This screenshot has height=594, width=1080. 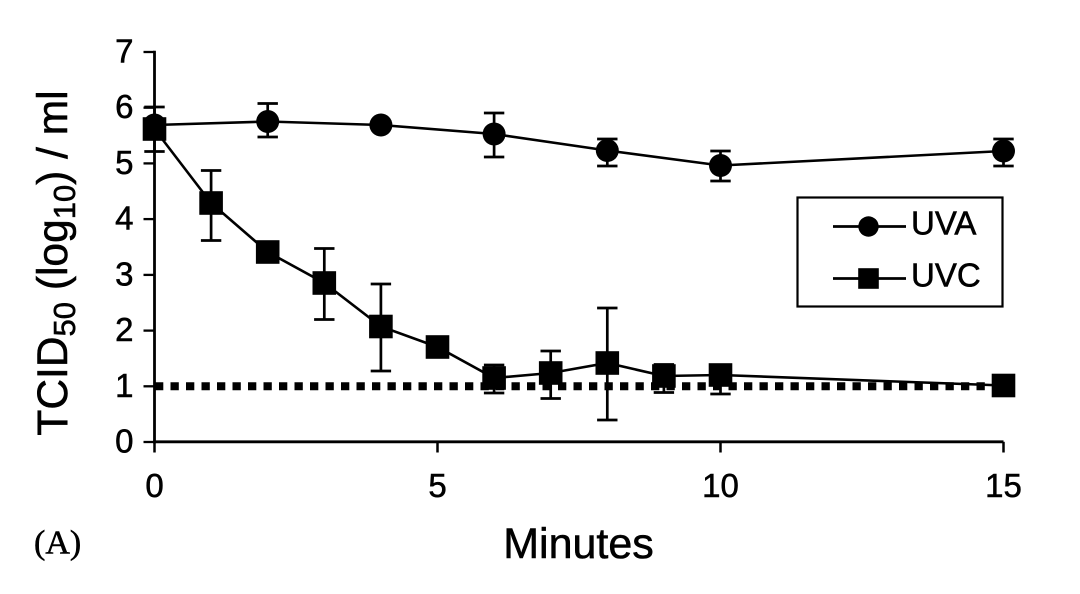 What do you see at coordinates (124, 273) in the screenshot?
I see `svg-text: 3` at bounding box center [124, 273].